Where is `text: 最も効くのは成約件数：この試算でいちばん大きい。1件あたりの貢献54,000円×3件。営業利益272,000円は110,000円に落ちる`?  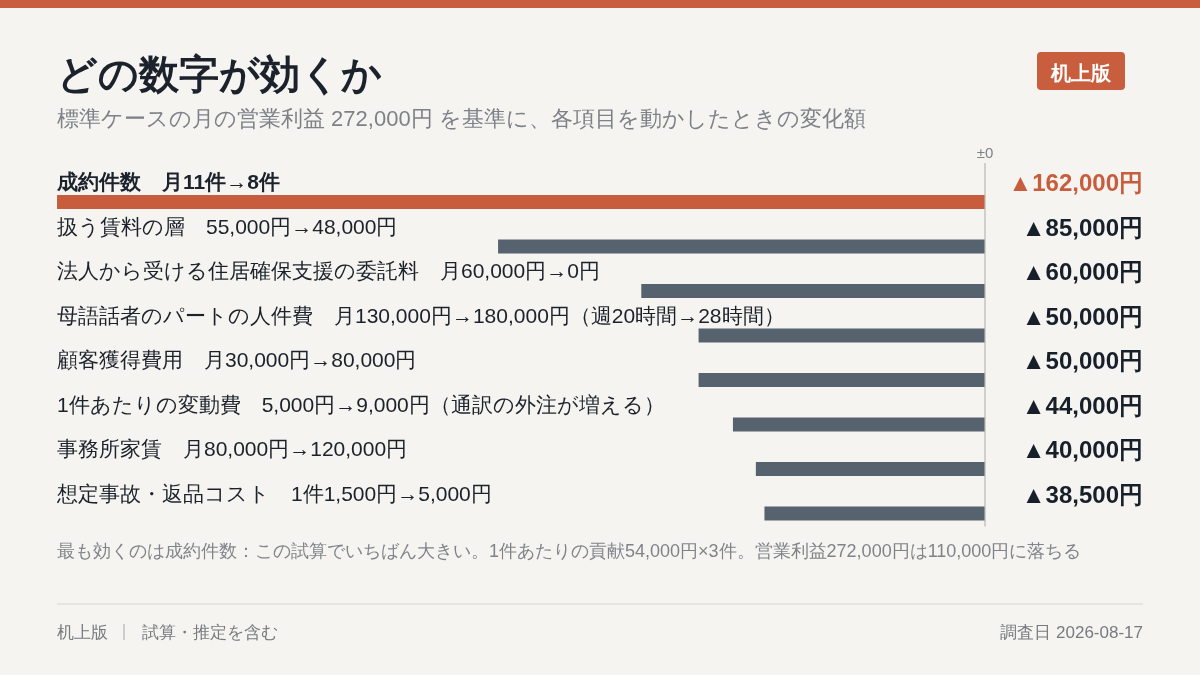
text: 最も効くのは成約件数：この試算でいちばん大きい。1件あたりの貢献54,000円×3件。営業利益272,000円は110,000円に落ちる is located at coordinates (569, 551).